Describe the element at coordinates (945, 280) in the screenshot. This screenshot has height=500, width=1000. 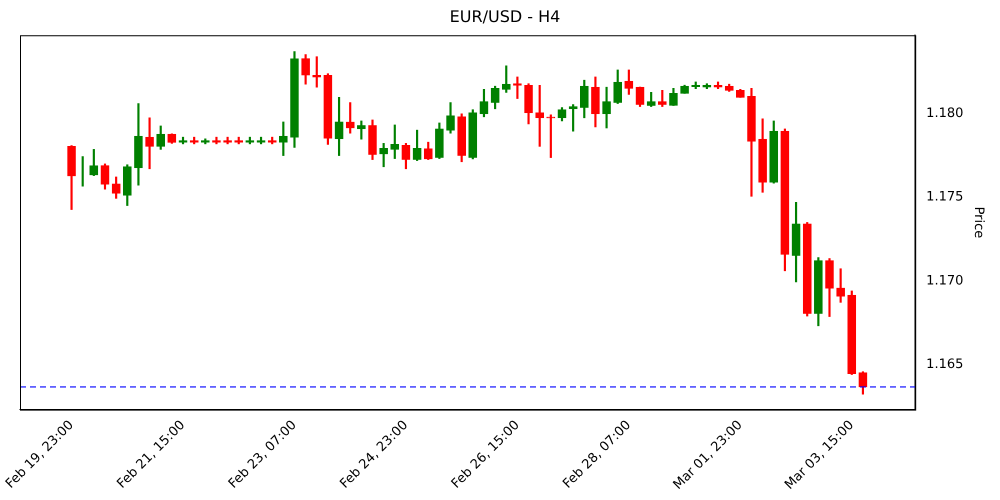
I see `y-tick-label: 1.170` at that location.